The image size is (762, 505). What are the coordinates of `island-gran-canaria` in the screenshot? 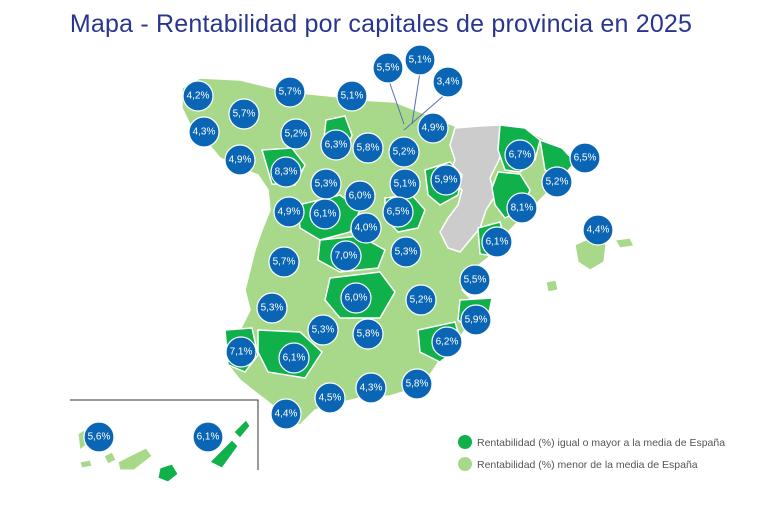 It's located at (168, 473).